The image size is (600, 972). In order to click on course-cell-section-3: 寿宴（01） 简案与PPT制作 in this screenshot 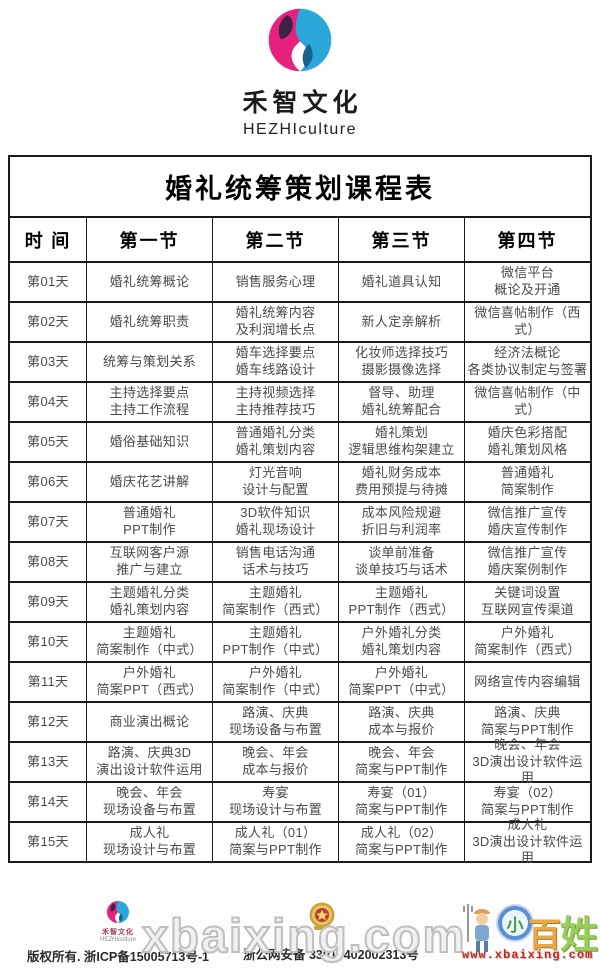, I will do `click(402, 802)`.